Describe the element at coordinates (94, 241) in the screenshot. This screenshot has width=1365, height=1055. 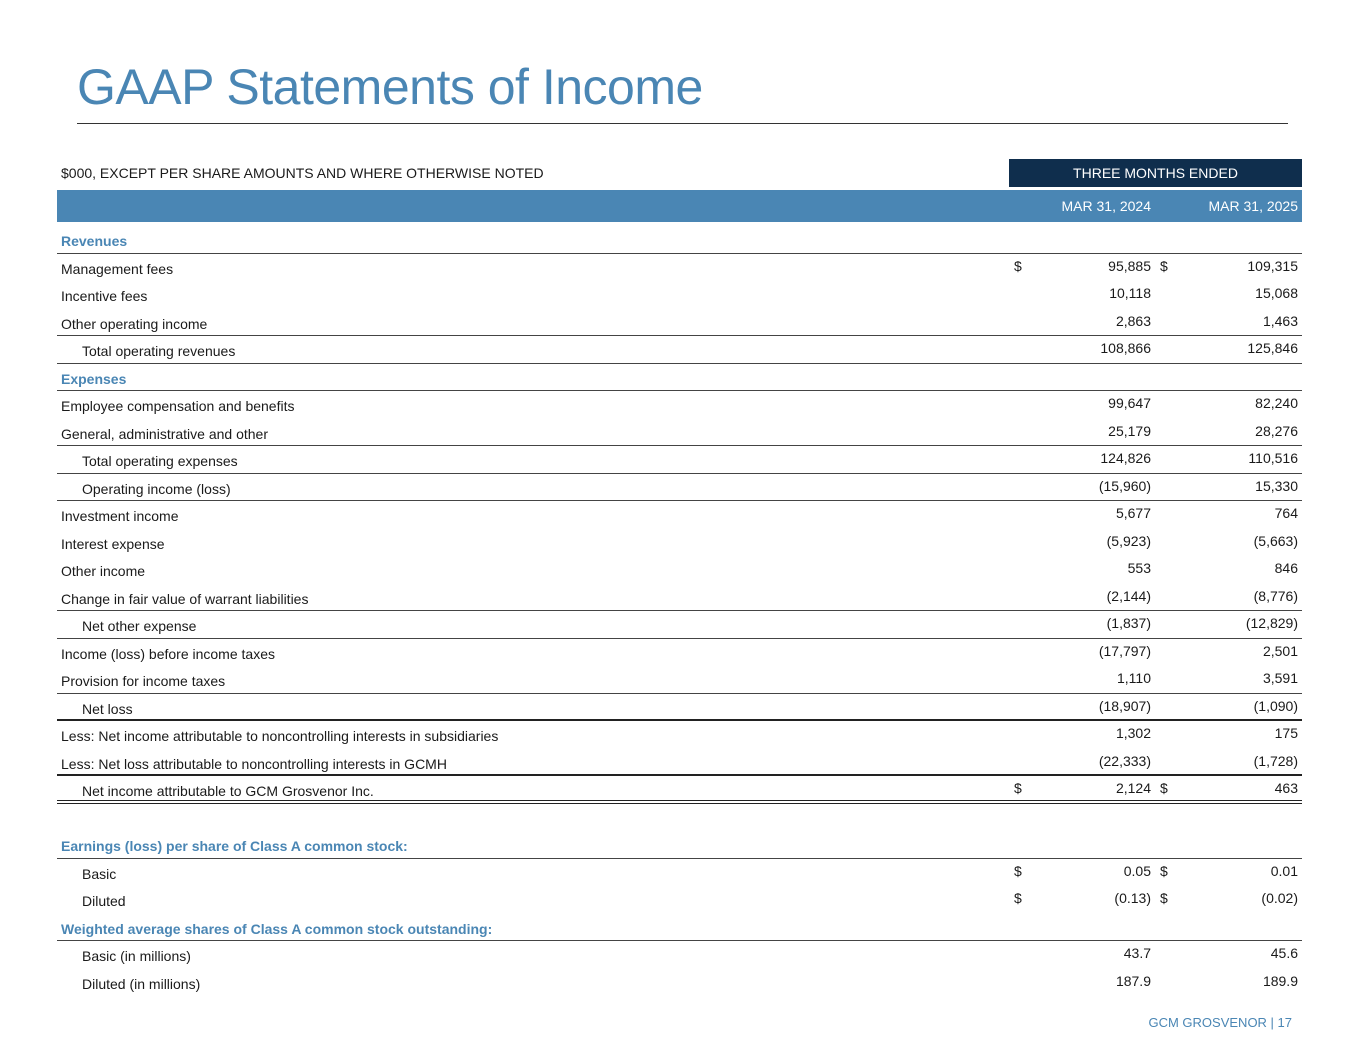
I see `row-label: Revenues` at that location.